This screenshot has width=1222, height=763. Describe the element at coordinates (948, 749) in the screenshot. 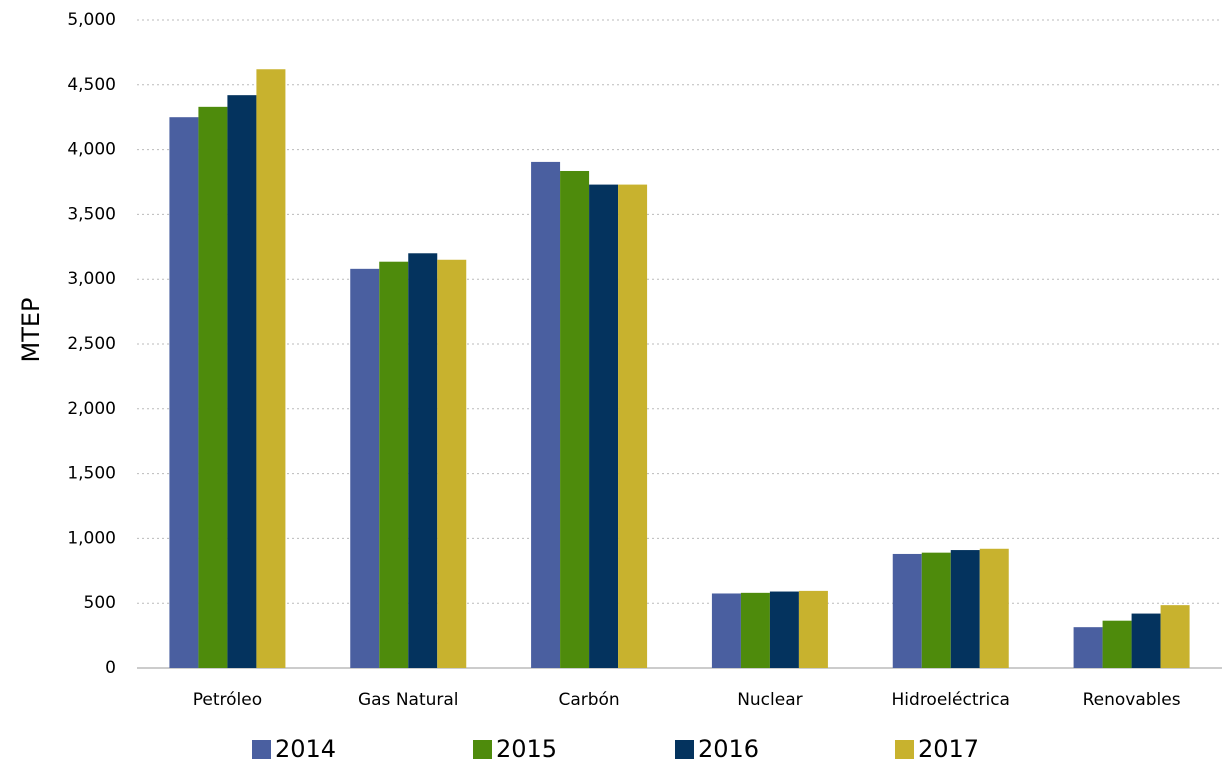

I see `legend-label: 2017` at that location.